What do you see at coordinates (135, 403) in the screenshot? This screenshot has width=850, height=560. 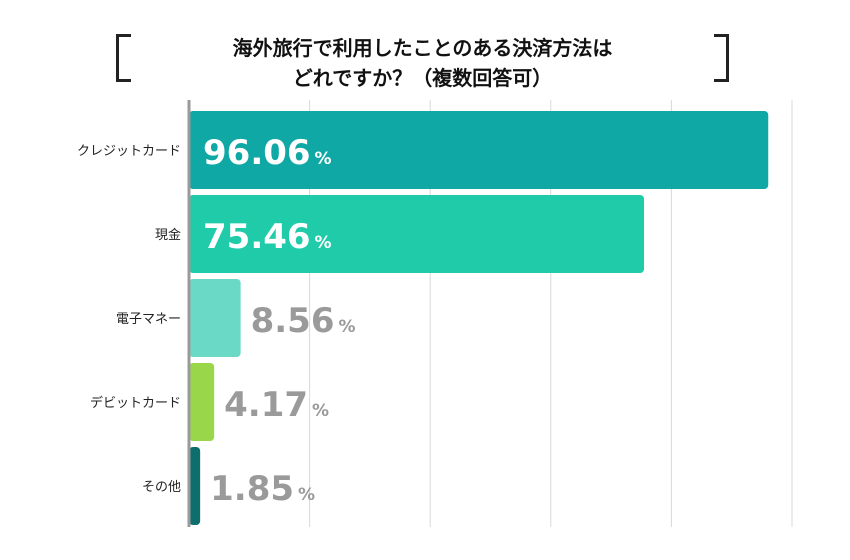 I see `category-label-4: デビットカード` at bounding box center [135, 403].